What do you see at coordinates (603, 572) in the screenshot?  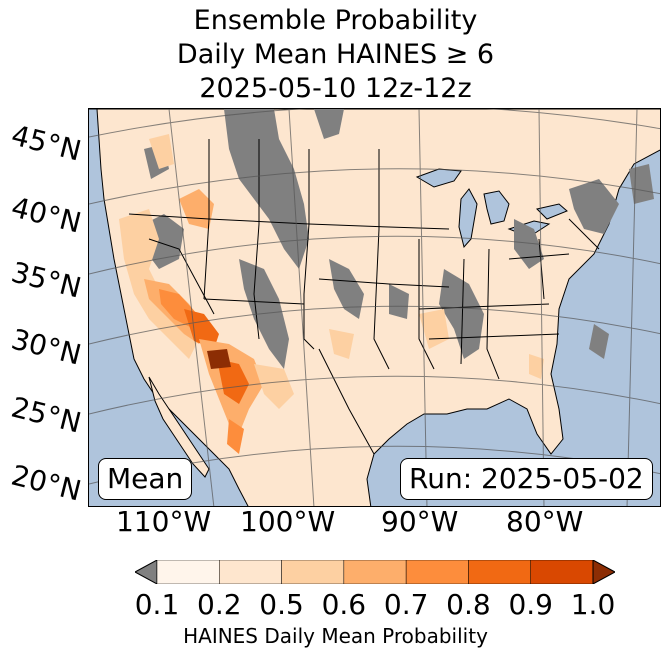 I see `colorbar-over-arrow` at bounding box center [603, 572].